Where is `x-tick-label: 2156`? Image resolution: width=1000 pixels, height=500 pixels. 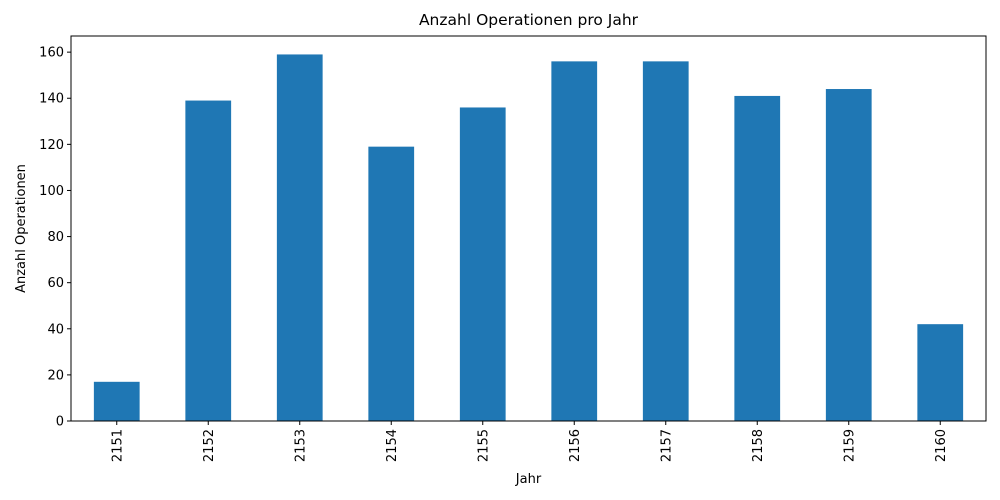 x-tick-label: 2156 is located at coordinates (575, 445).